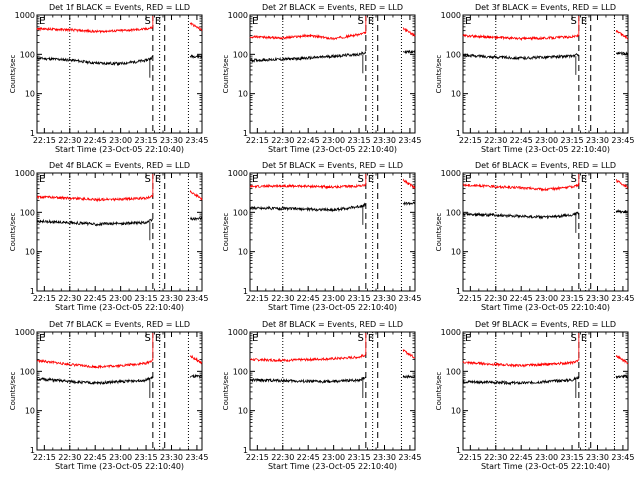 The height and width of the screenshot is (480, 640). I want to click on y-axis-label: Counts/sec, so click(226, 232).